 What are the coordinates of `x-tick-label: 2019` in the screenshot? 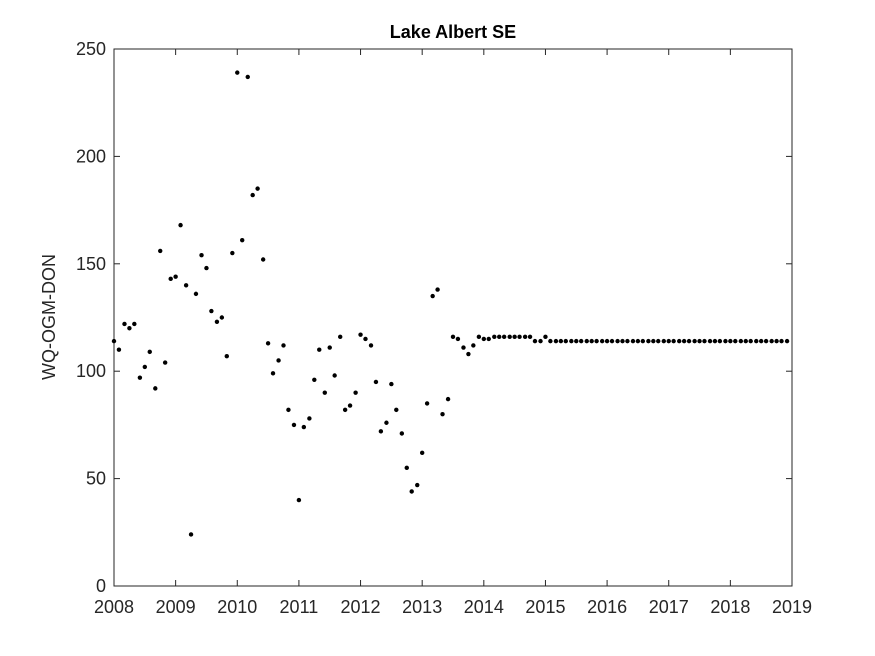 It's located at (792, 607).